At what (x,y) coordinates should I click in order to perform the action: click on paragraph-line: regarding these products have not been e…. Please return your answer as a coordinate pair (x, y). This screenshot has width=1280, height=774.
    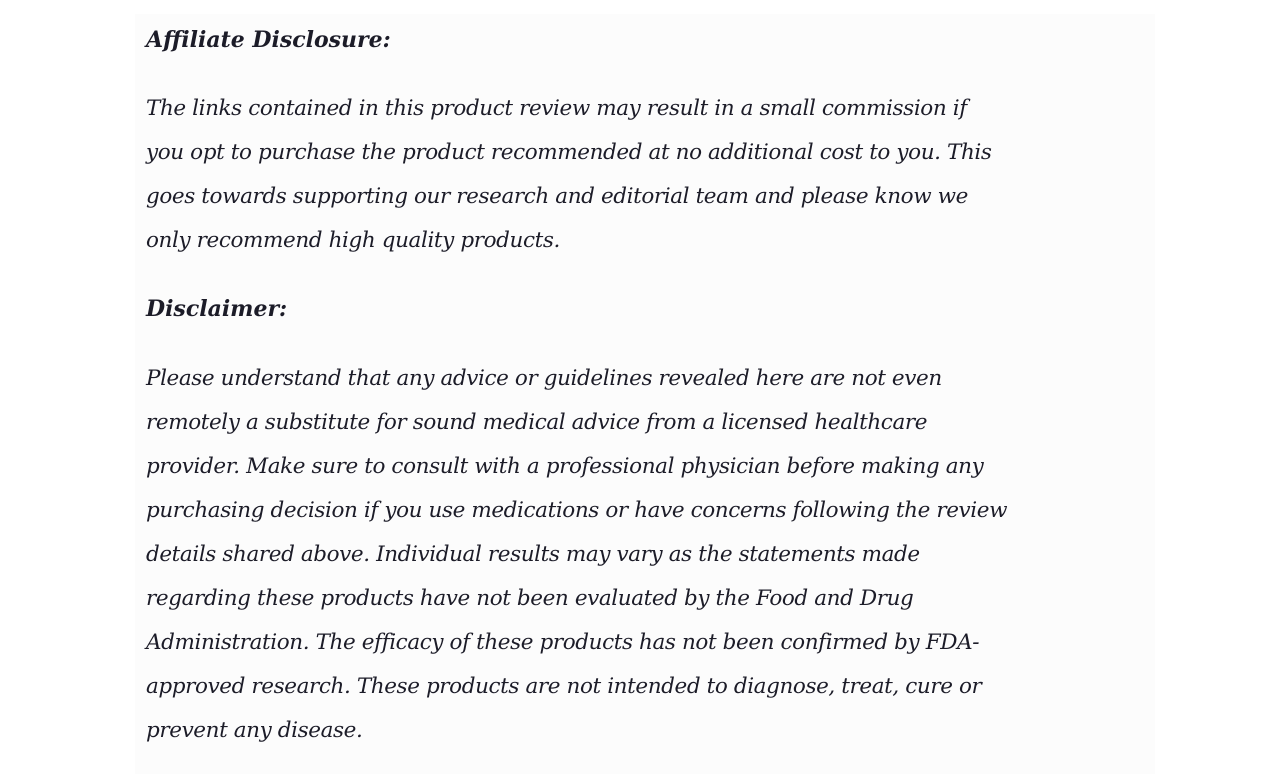
    Looking at the image, I should click on (530, 598).